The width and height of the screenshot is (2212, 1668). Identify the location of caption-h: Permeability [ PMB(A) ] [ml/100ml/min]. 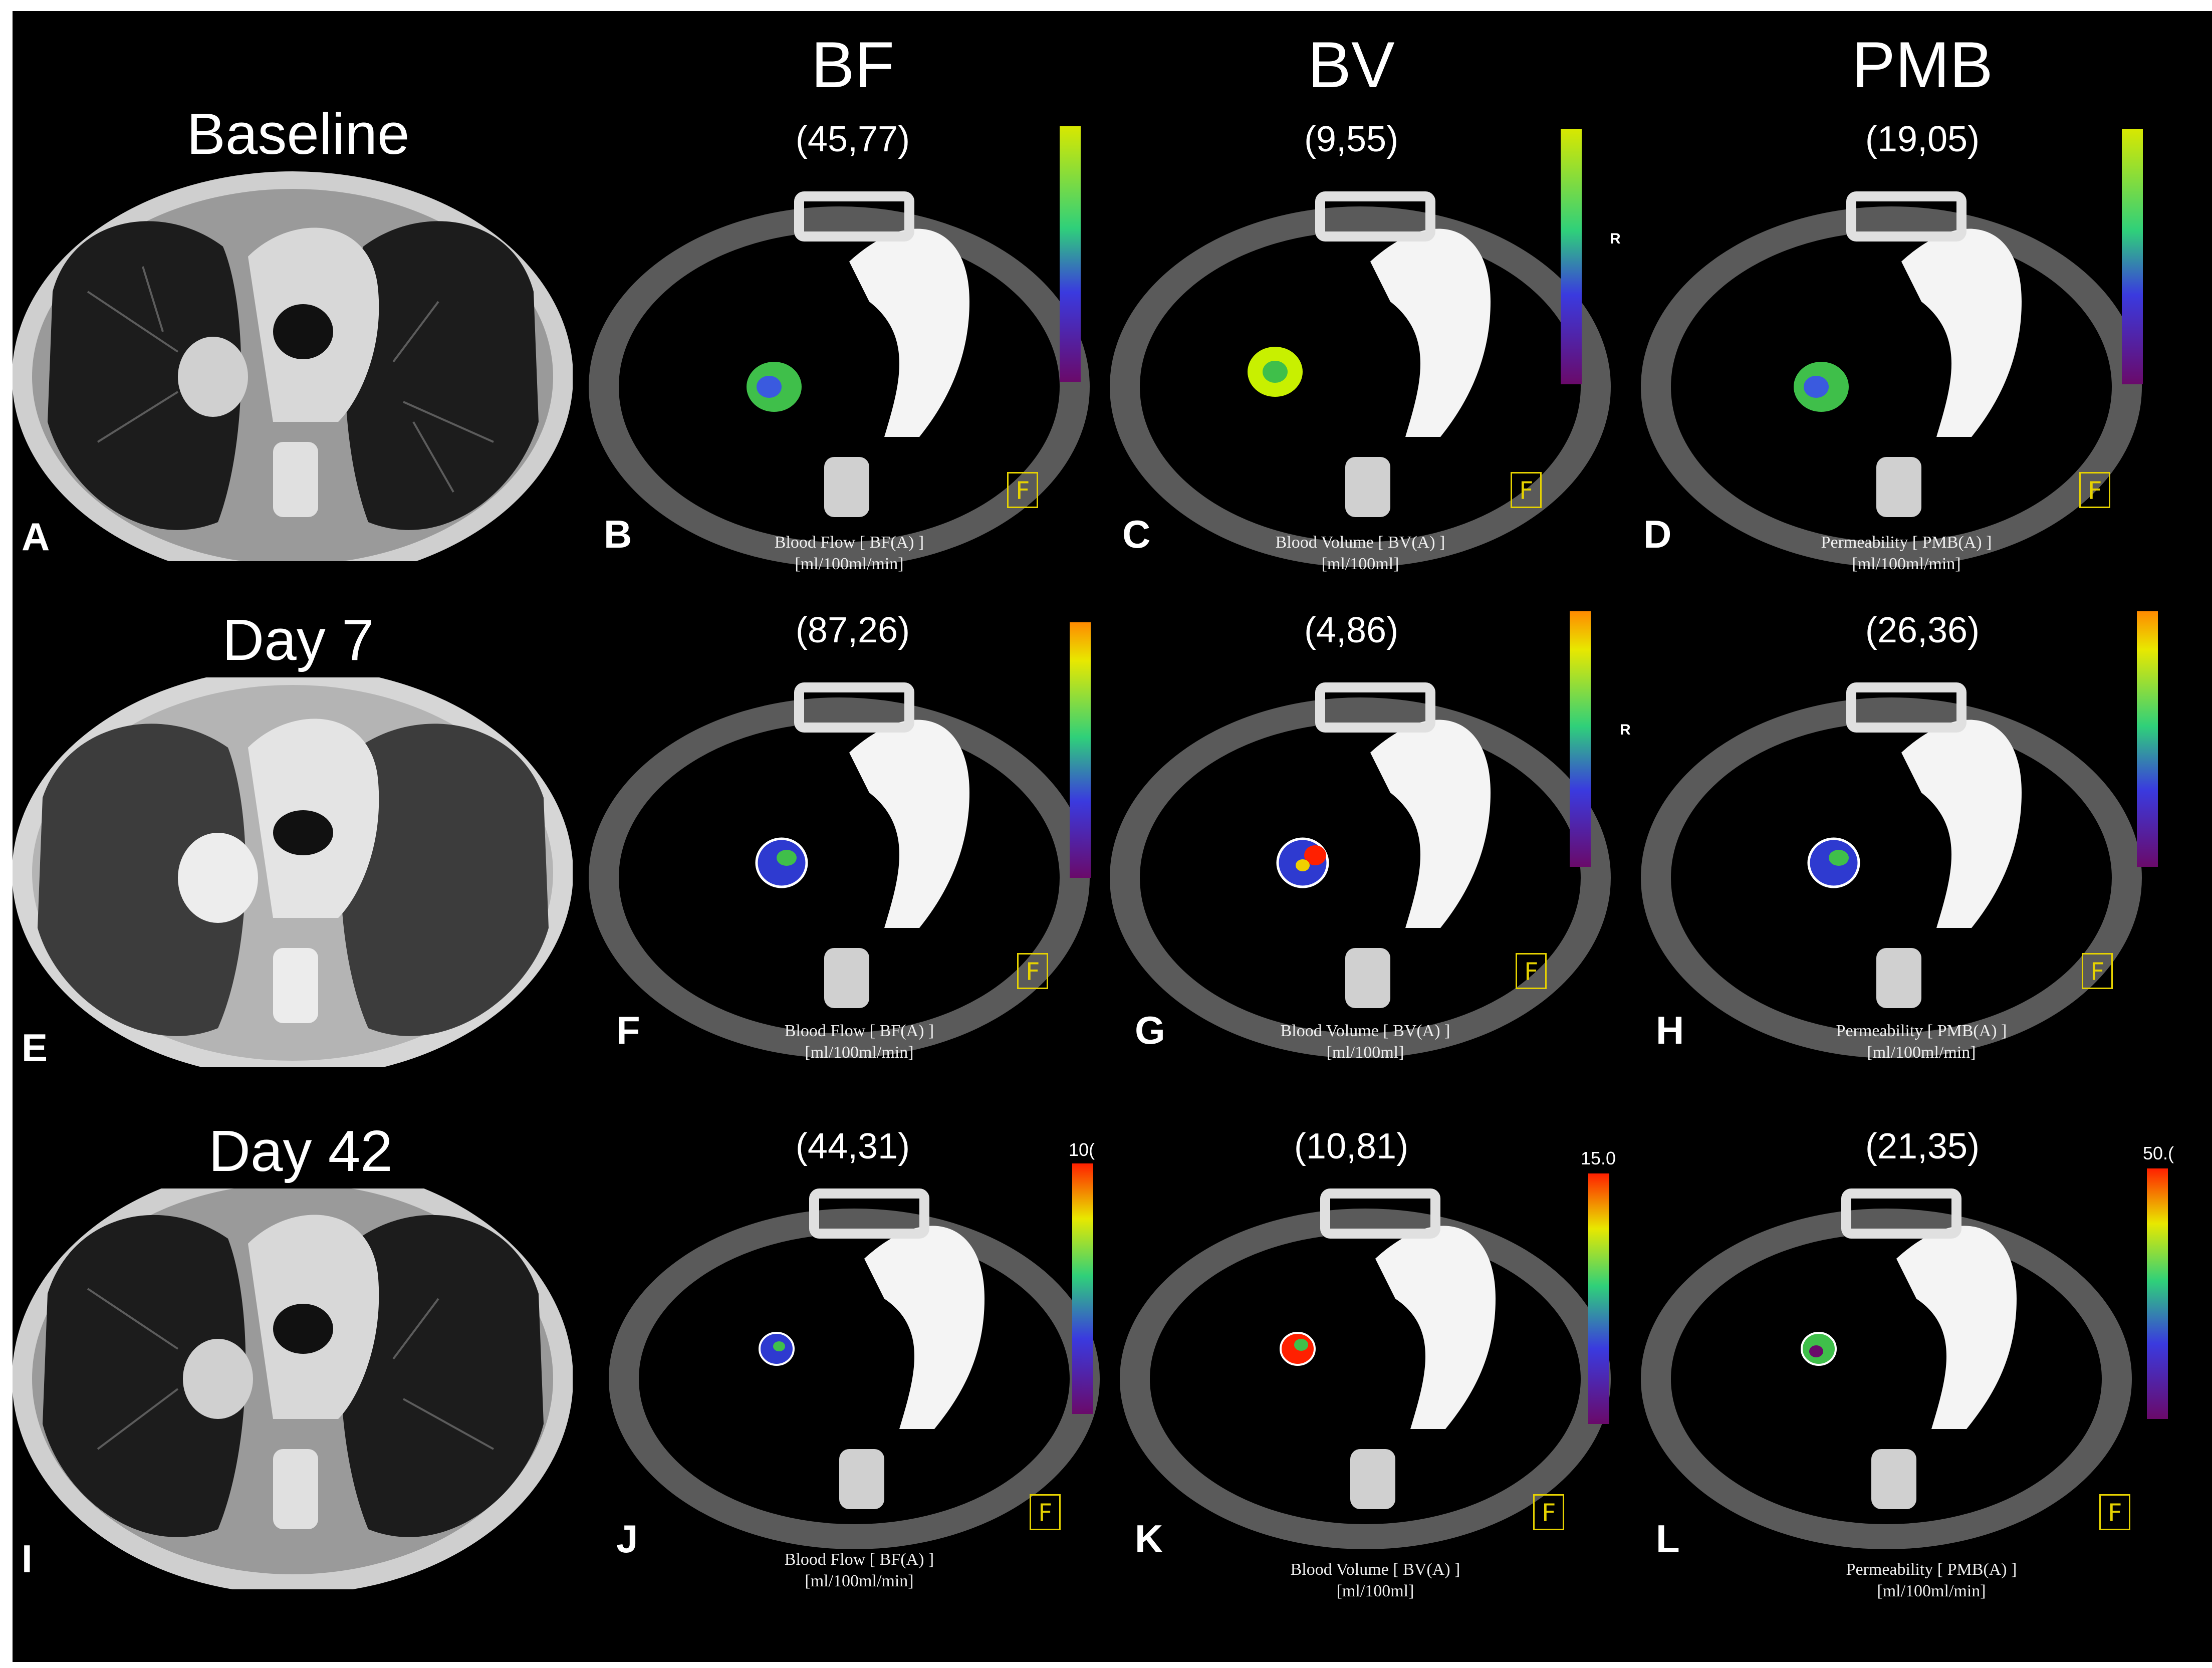
(1922, 1042).